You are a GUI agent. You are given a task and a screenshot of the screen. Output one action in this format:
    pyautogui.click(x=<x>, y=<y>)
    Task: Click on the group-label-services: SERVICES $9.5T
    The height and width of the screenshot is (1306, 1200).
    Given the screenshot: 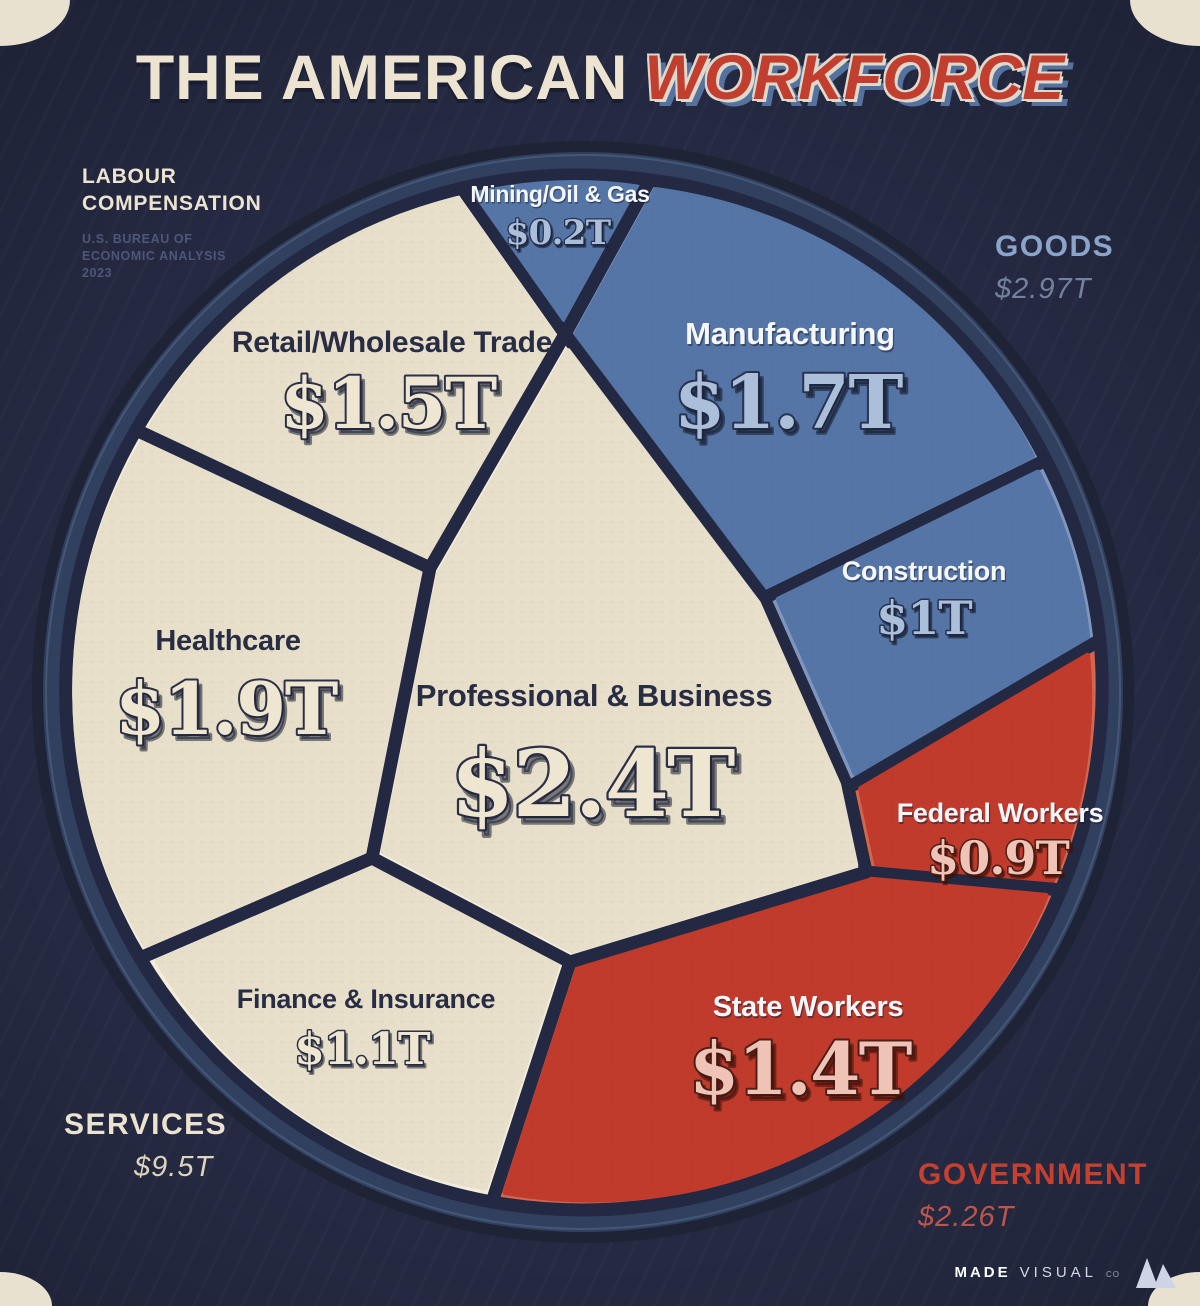 What is the action you would take?
    pyautogui.click(x=145, y=1146)
    